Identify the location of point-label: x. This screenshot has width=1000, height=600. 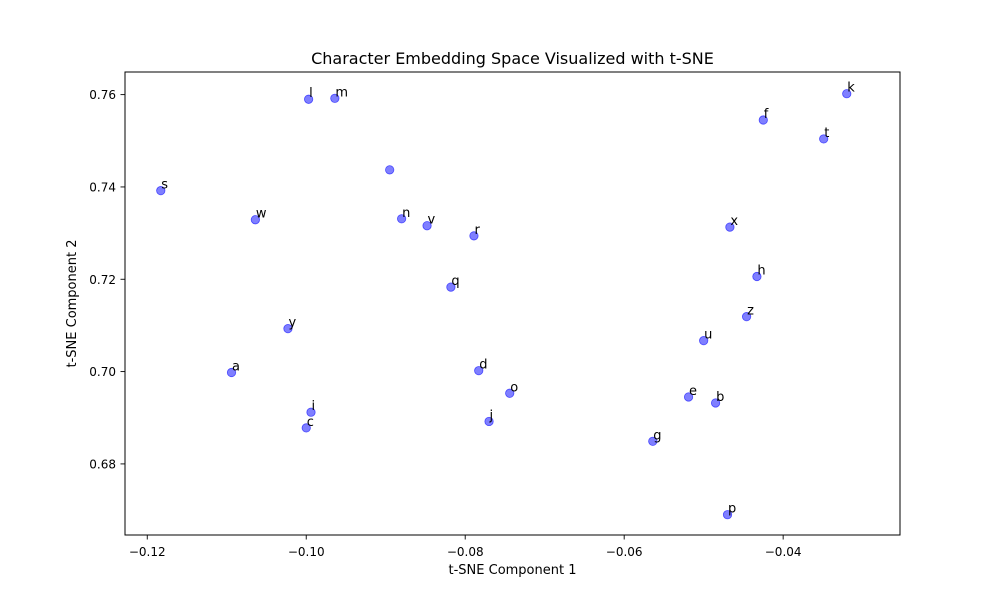
(734, 221).